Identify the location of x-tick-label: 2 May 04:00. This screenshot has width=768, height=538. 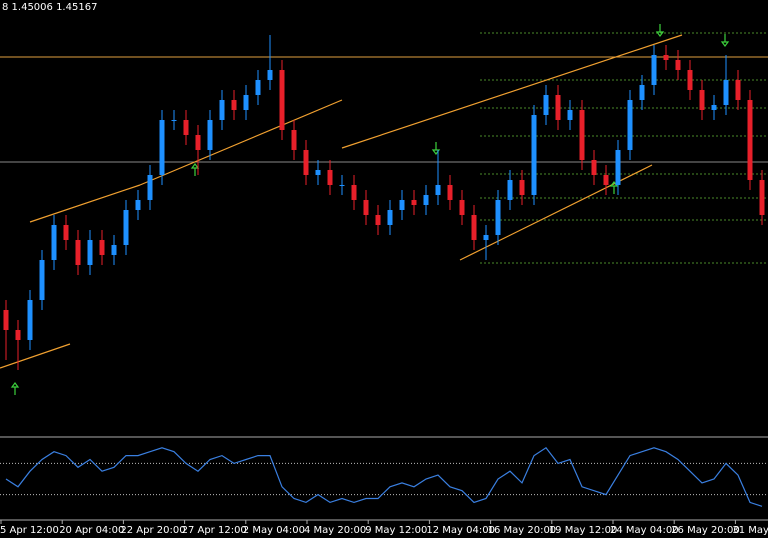
(274, 530).